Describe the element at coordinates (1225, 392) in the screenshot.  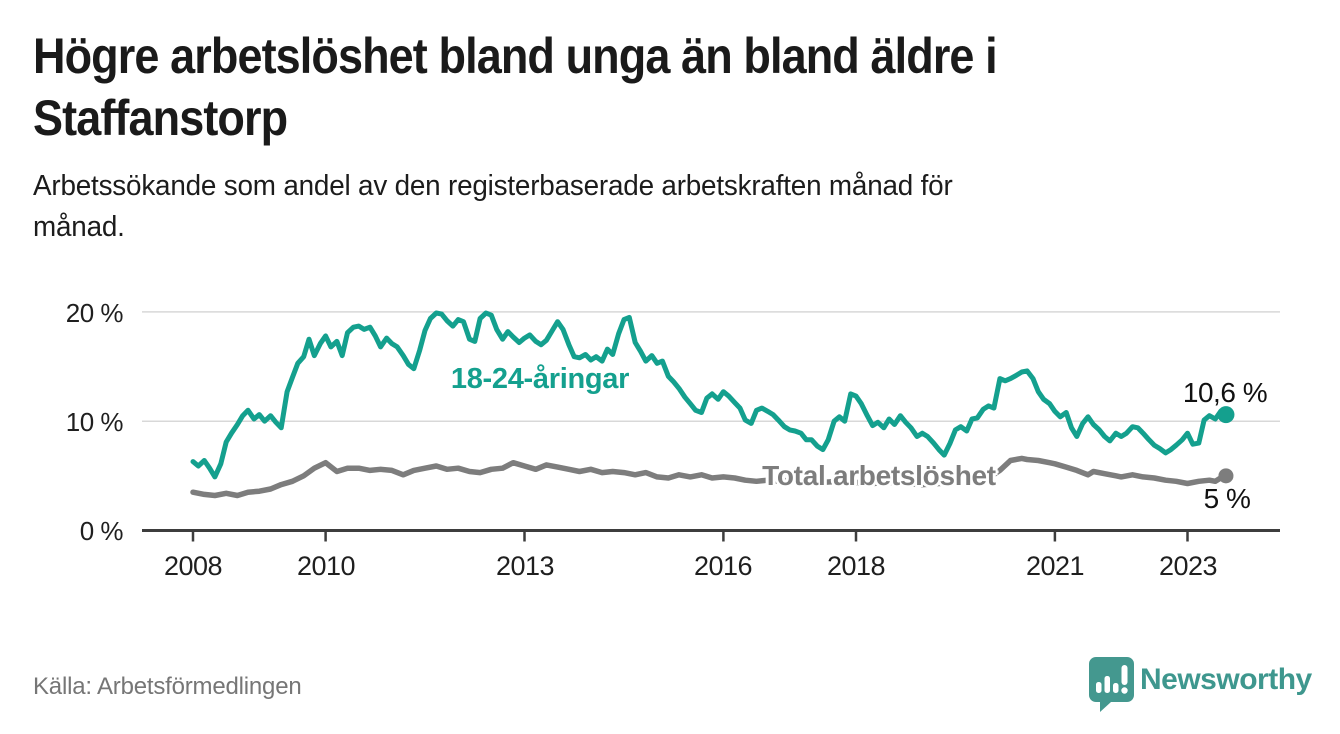
I see `end-value-label-young: 10,6 %` at that location.